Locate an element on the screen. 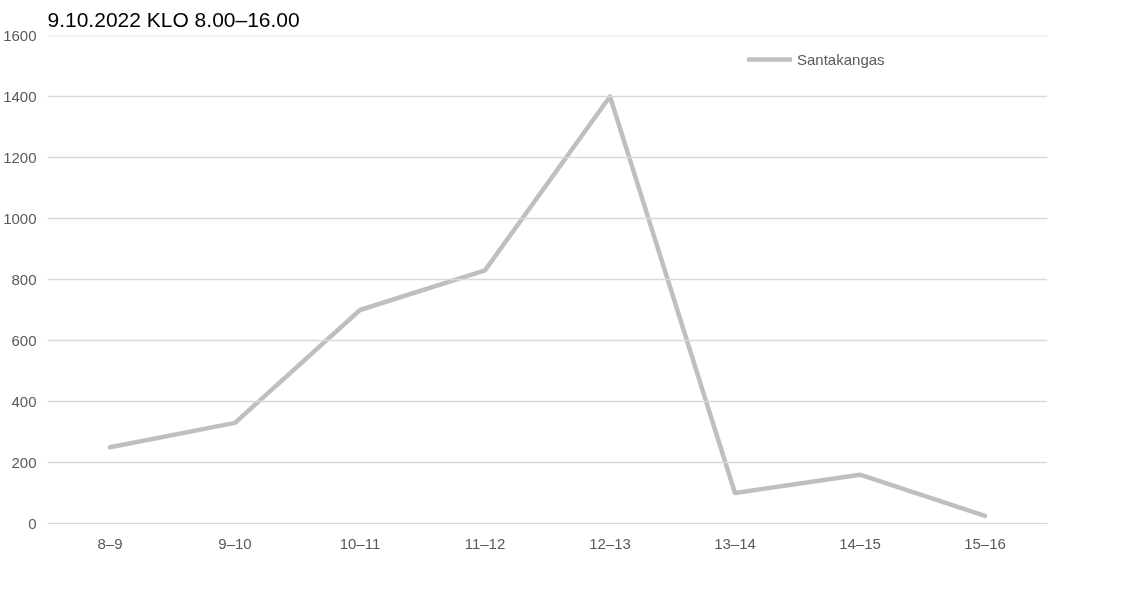 The width and height of the screenshot is (1131, 606). x-tick-label: 12–13 is located at coordinates (610, 543).